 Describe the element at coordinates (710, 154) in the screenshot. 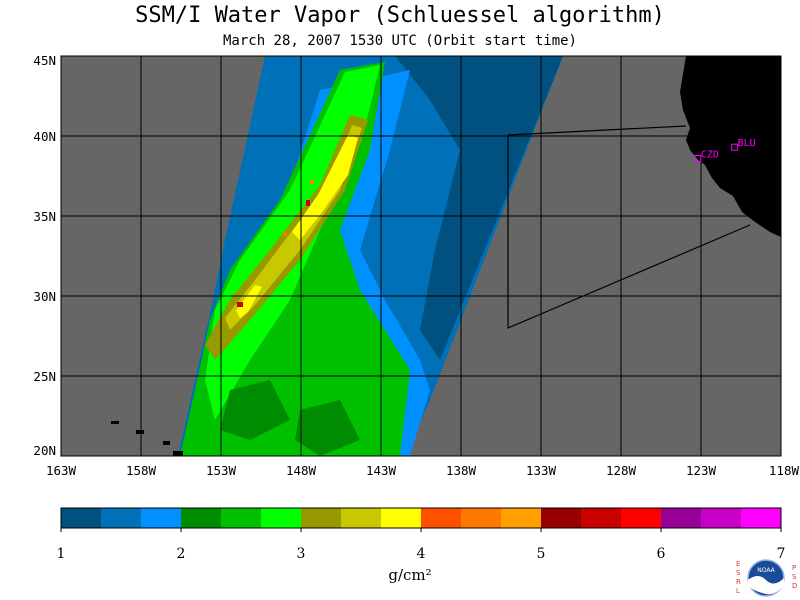

I see `station-label: CZD` at that location.